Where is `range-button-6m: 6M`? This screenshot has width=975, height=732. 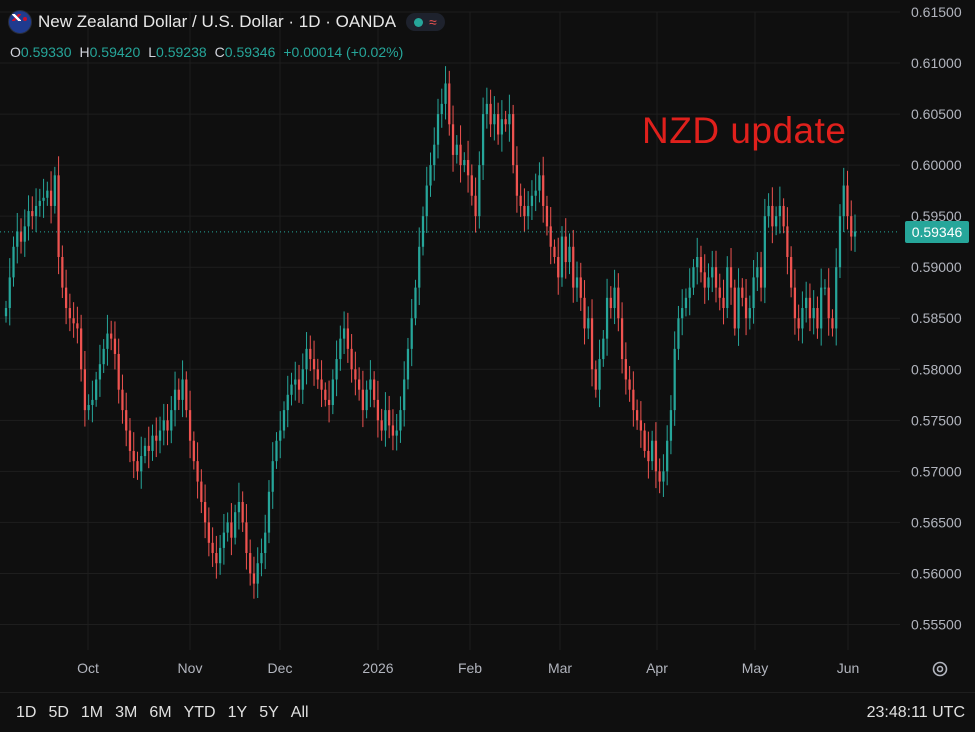 range-button-6m: 6M is located at coordinates (160, 712).